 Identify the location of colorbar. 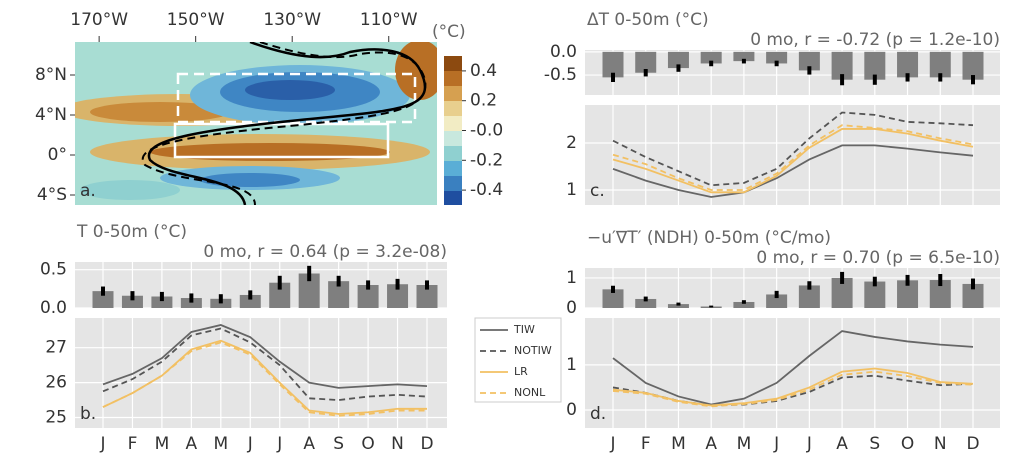
(453, 130).